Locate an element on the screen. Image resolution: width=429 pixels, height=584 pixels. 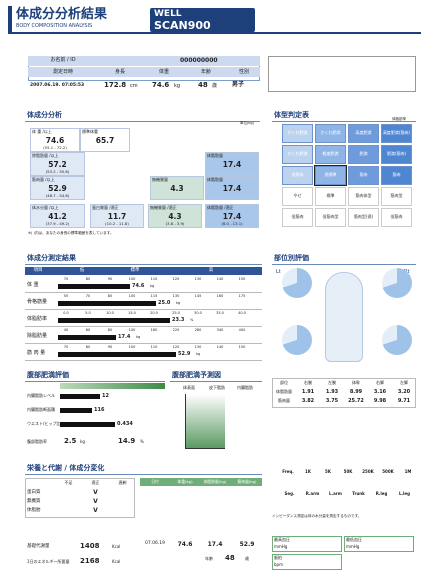
segmental-header: 左脚 is located at coordinates (404, 382).